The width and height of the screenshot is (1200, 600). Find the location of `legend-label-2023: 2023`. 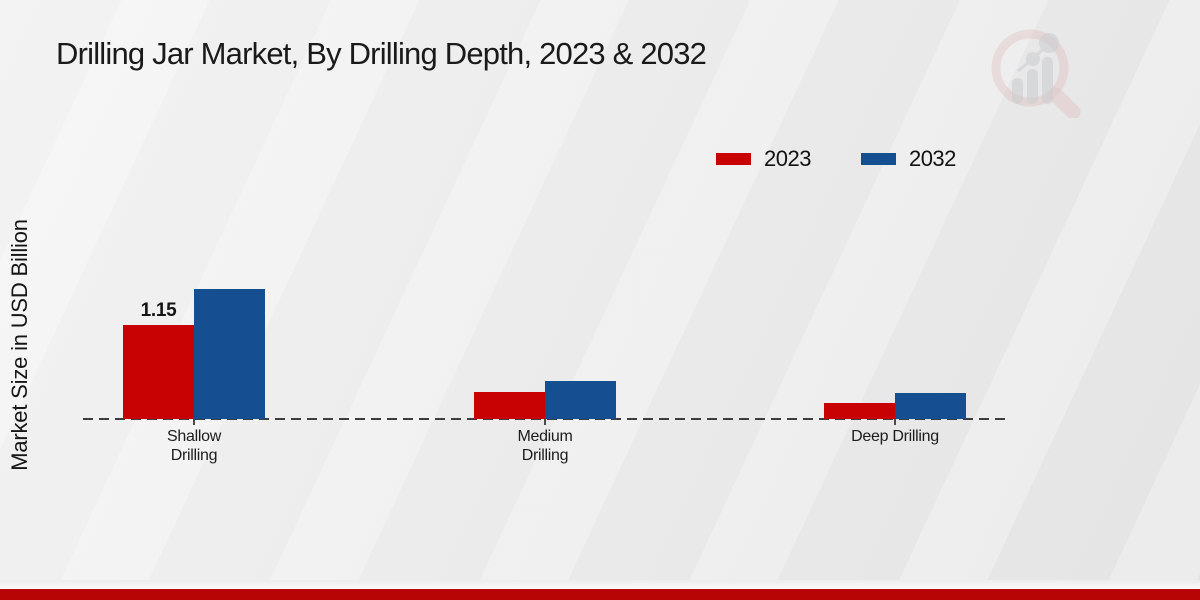

legend-label-2023: 2023 is located at coordinates (787, 158).